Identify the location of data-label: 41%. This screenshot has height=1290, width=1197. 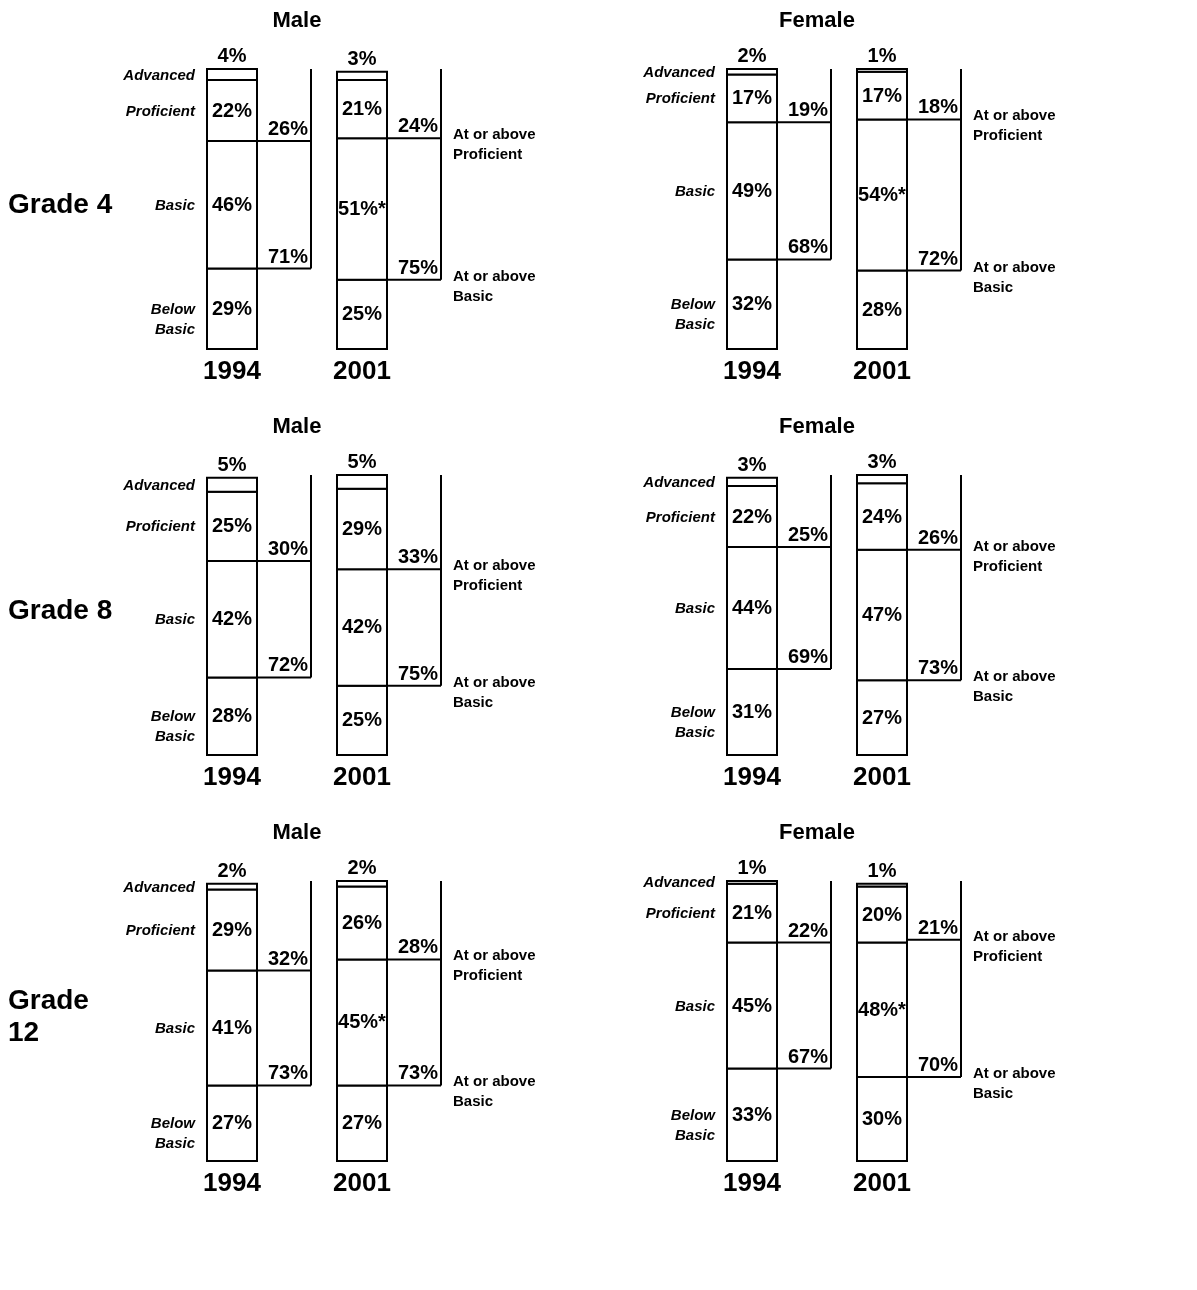
(232, 1027).